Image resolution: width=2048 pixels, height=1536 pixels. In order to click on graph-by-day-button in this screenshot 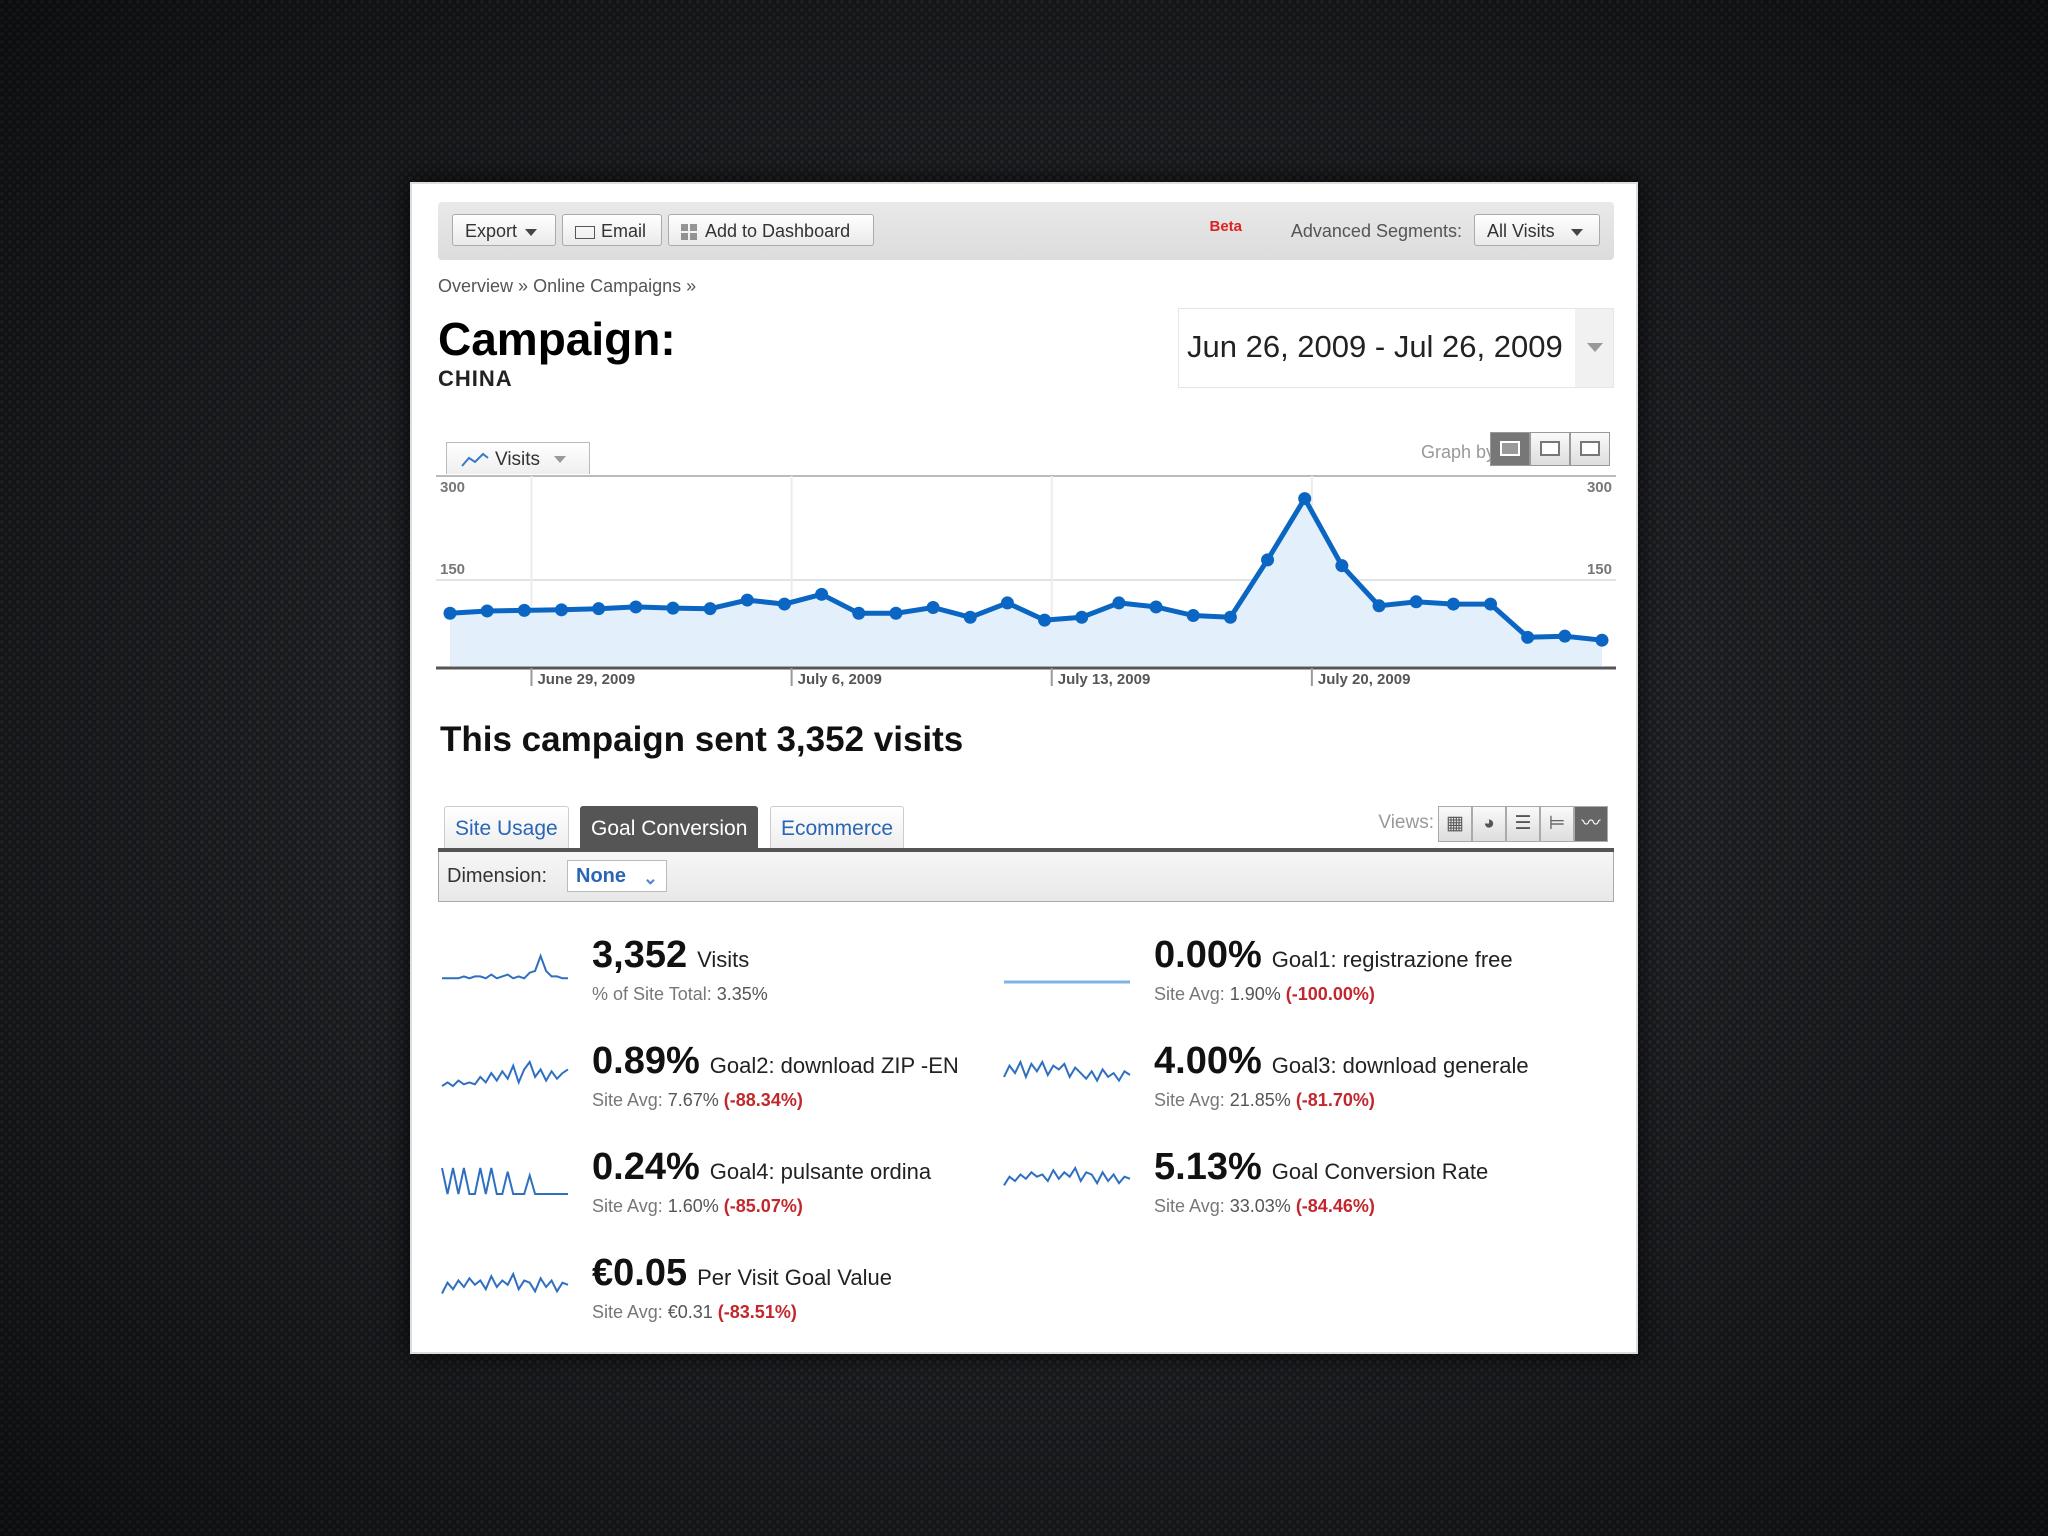, I will do `click(1510, 449)`.